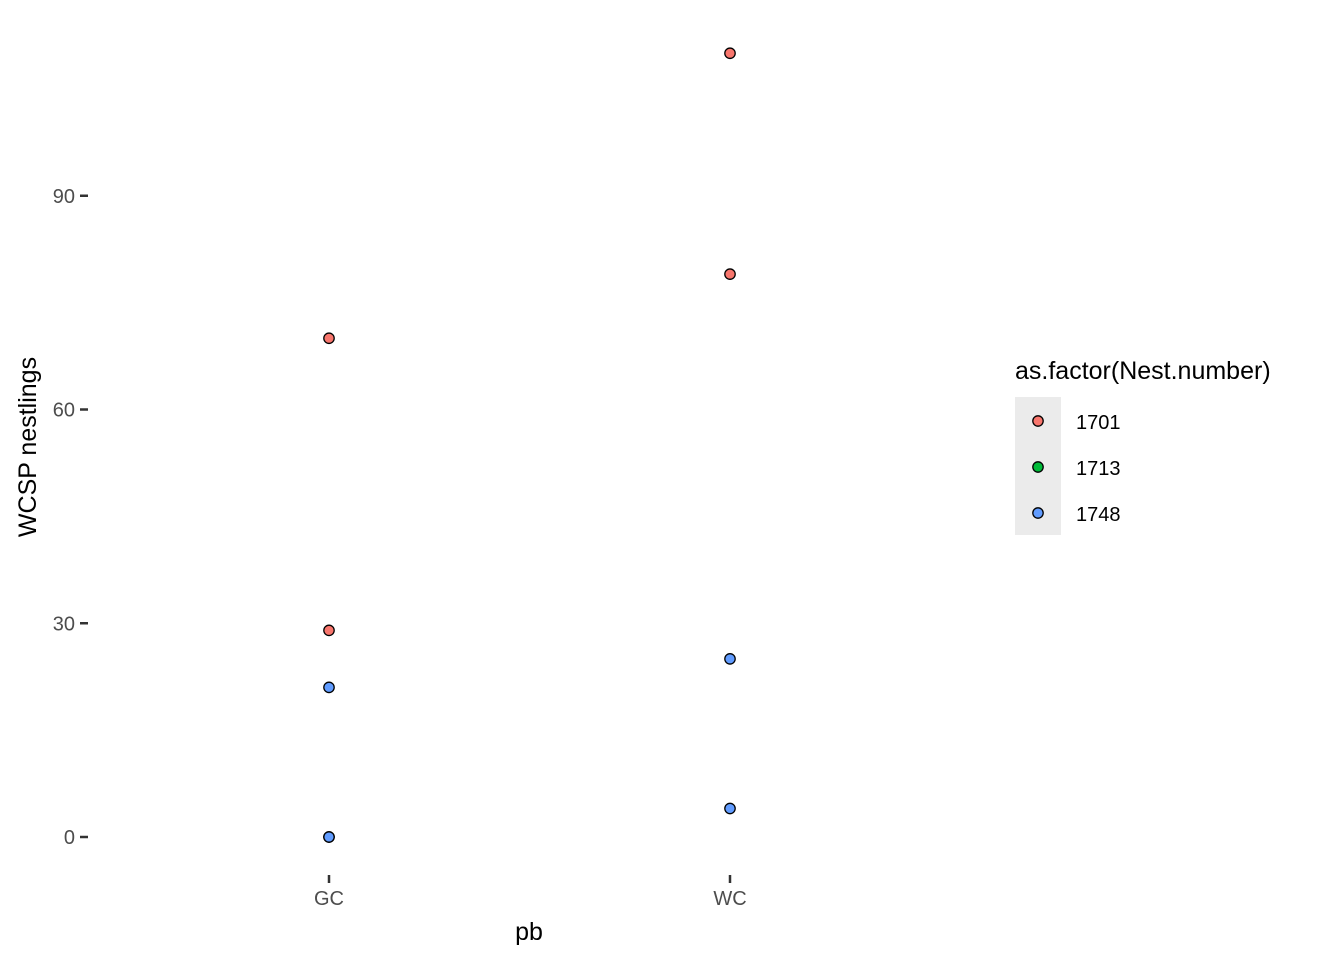 The height and width of the screenshot is (960, 1344). What do you see at coordinates (1143, 446) in the screenshot?
I see `legend: as.factor(Nest.number) 1701 1713 1748` at bounding box center [1143, 446].